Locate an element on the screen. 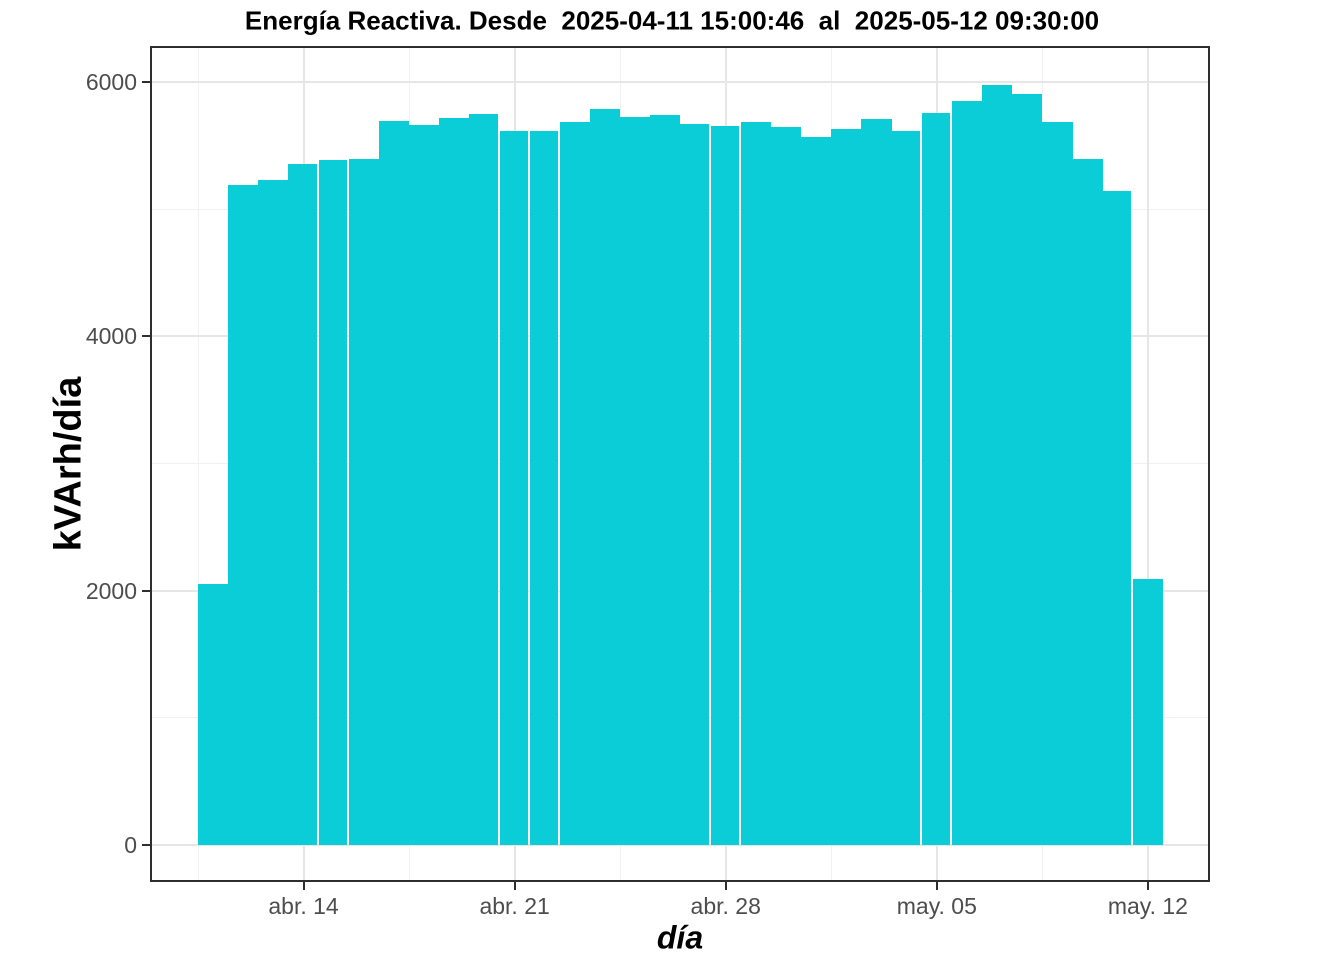  y-axis-title: kVArh/día is located at coordinates (68, 464).